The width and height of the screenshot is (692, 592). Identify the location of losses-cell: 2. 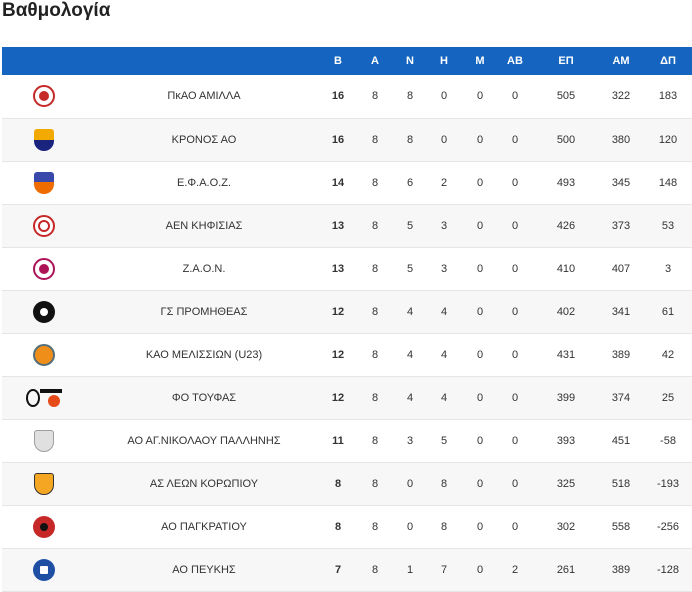
(444, 182).